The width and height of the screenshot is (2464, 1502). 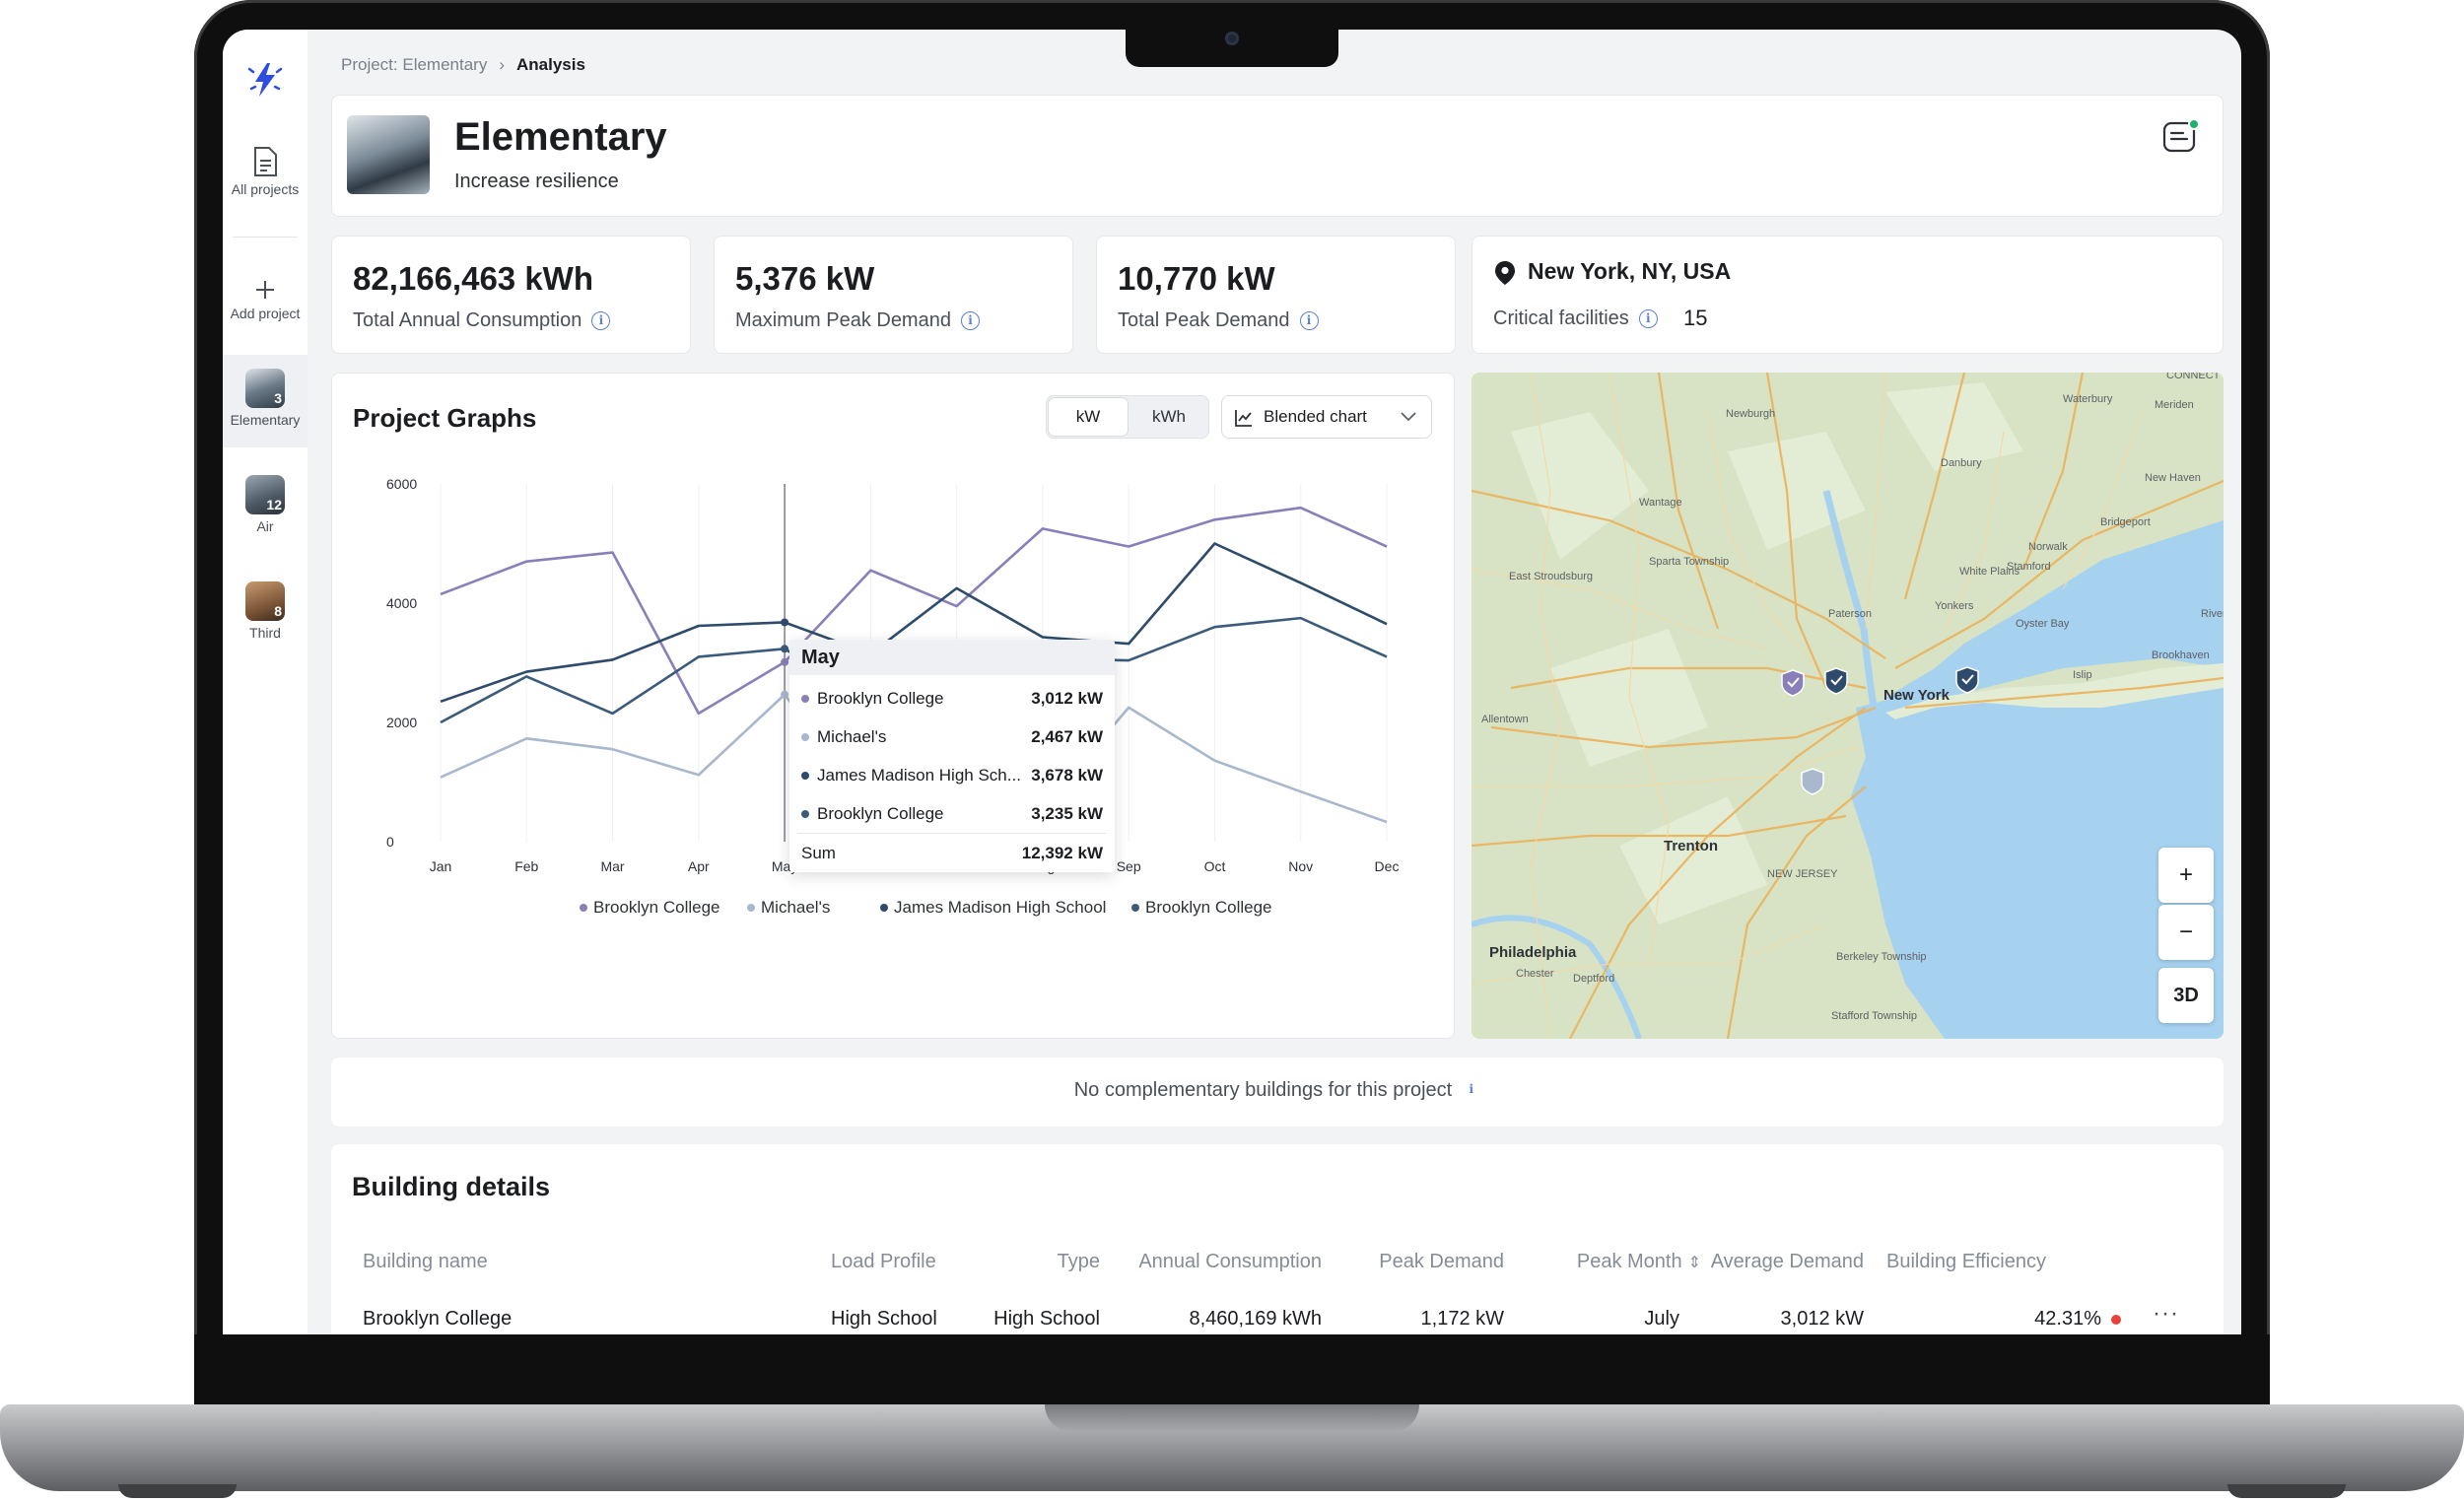 What do you see at coordinates (914, 623) in the screenshot?
I see `series-line` at bounding box center [914, 623].